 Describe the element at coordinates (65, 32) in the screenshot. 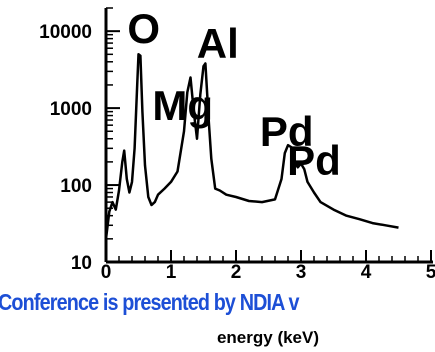

I see `y-tick-label: 10000` at that location.